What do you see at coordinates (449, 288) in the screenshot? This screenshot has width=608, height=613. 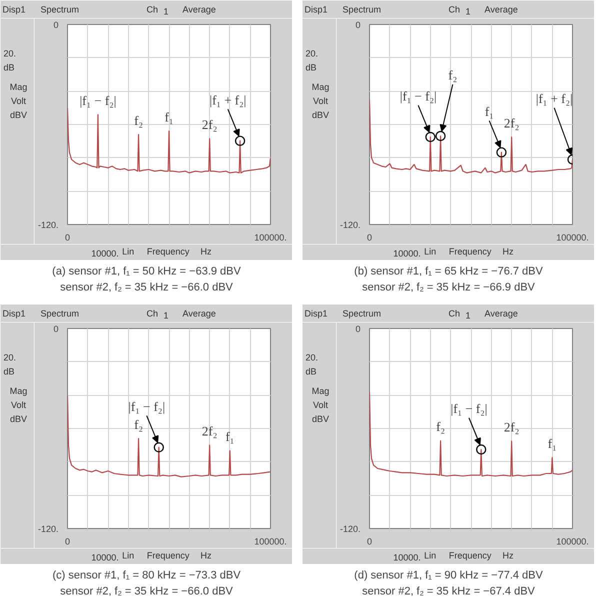 I see `text: sensor #2, f₂ = 35 kHz = −66.9 dBV` at bounding box center [449, 288].